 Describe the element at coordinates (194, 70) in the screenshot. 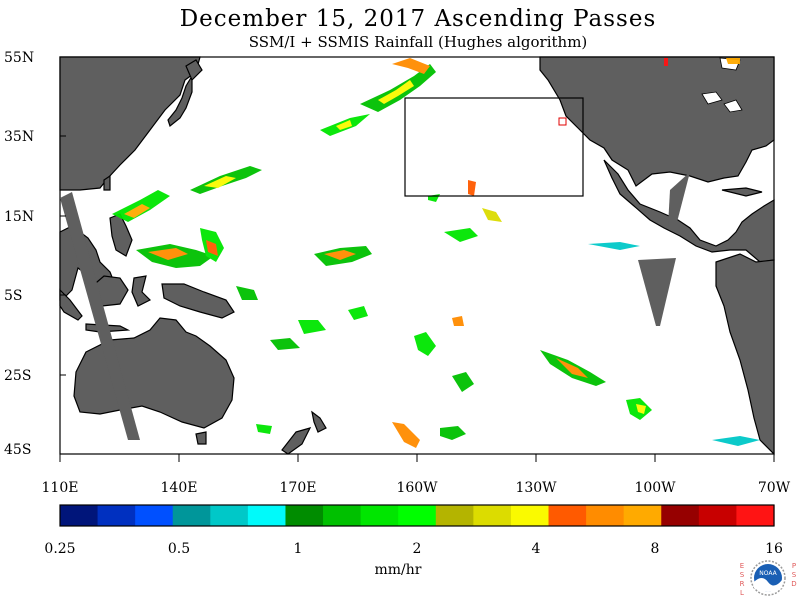

I see `hokkaido-landmass` at that location.